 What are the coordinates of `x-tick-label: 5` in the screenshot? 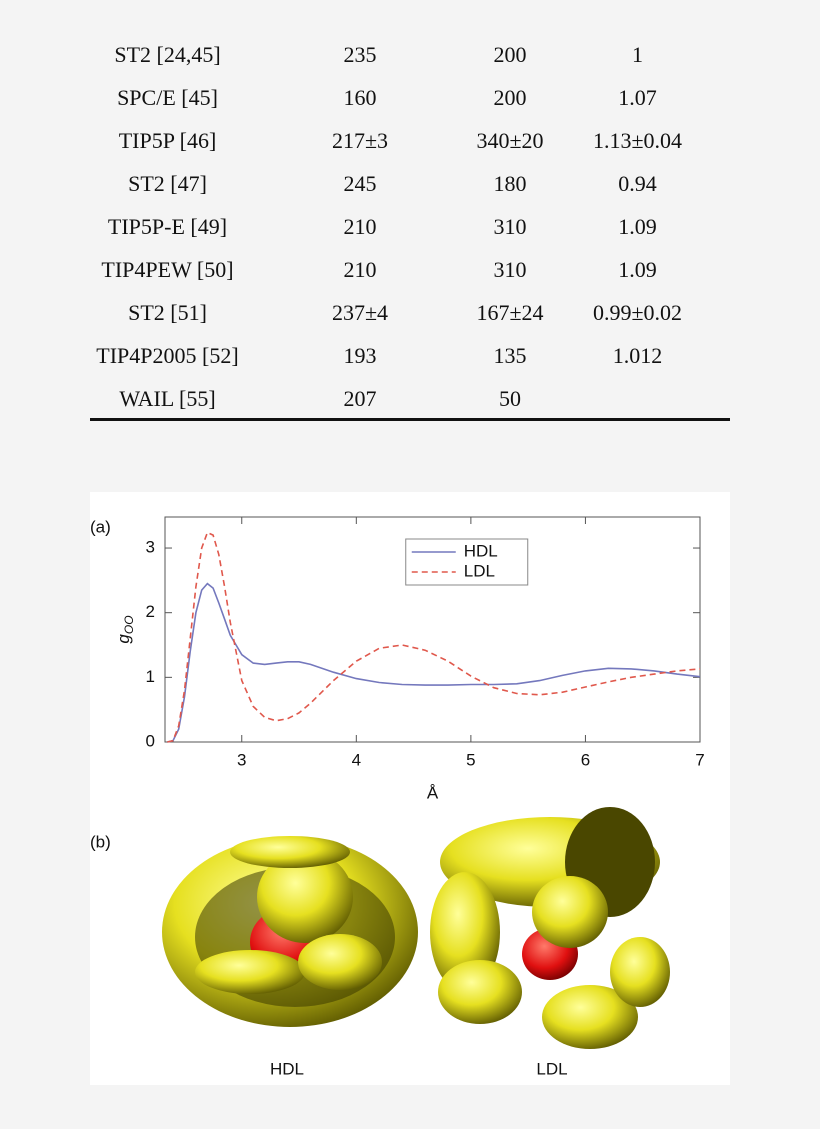 It's located at (470, 759).